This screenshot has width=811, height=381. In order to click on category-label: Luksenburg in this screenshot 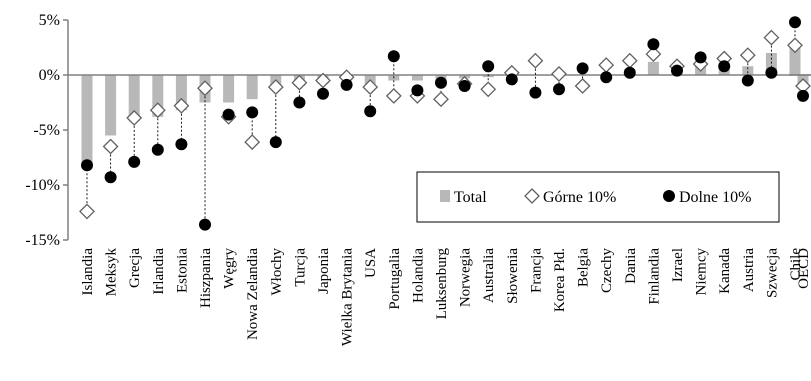, I will do `click(442, 284)`.